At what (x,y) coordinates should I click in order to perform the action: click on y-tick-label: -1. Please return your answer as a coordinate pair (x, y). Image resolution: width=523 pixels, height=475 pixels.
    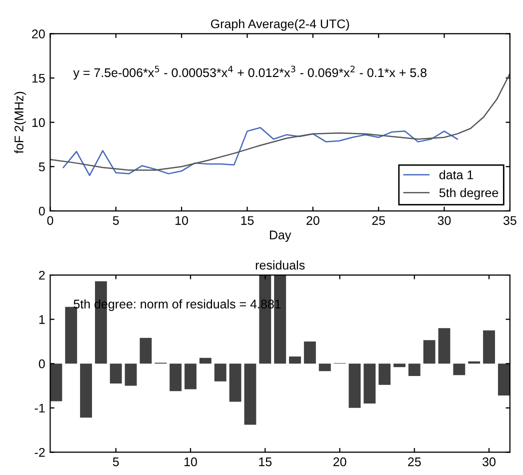
    Looking at the image, I should click on (39, 408).